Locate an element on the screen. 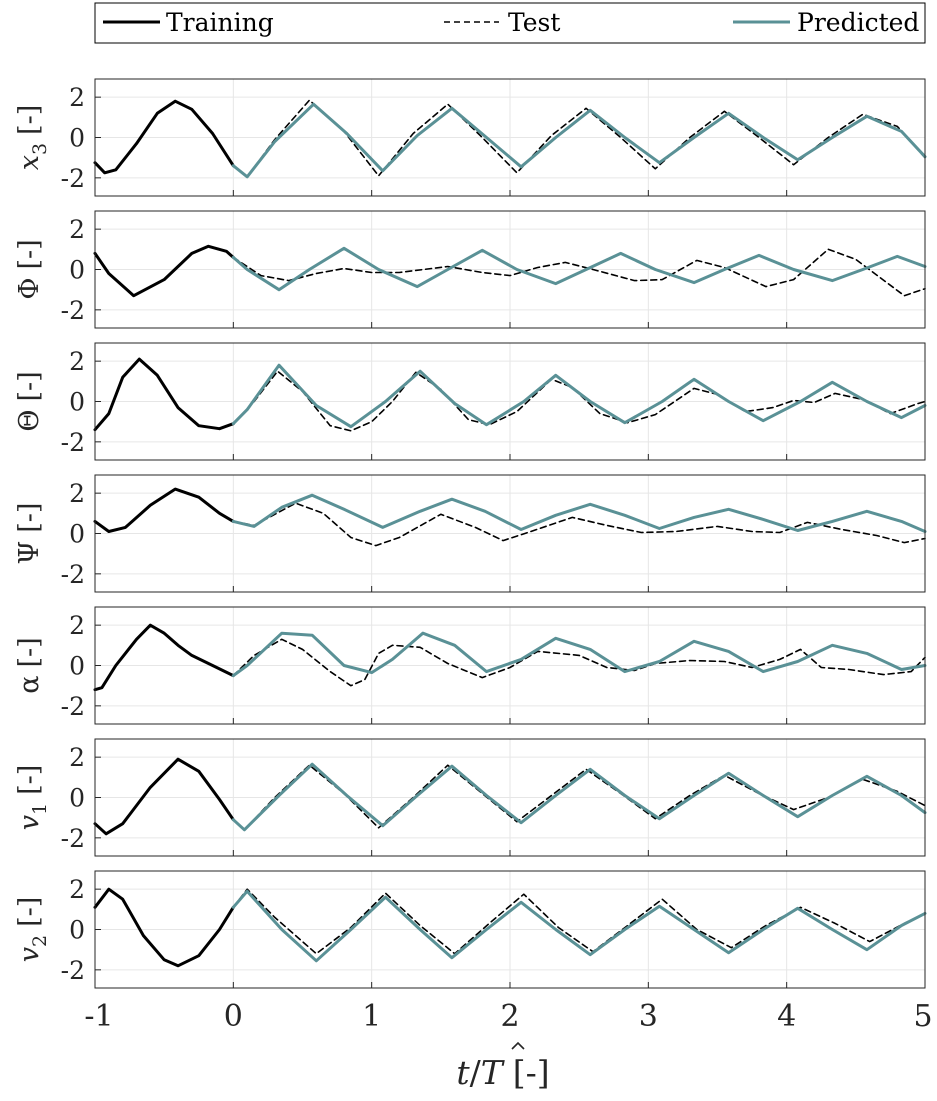 The height and width of the screenshot is (1101, 937). x-axis-label-hat: T is located at coordinates (493, 1072).